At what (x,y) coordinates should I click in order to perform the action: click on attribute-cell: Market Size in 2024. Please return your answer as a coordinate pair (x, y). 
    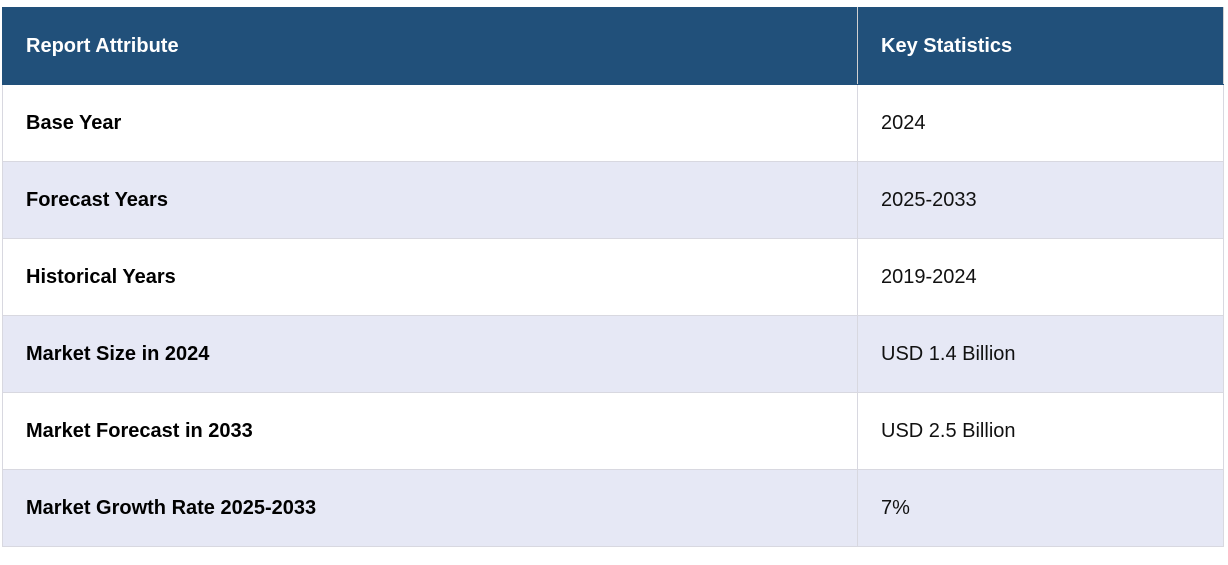
    Looking at the image, I should click on (430, 354).